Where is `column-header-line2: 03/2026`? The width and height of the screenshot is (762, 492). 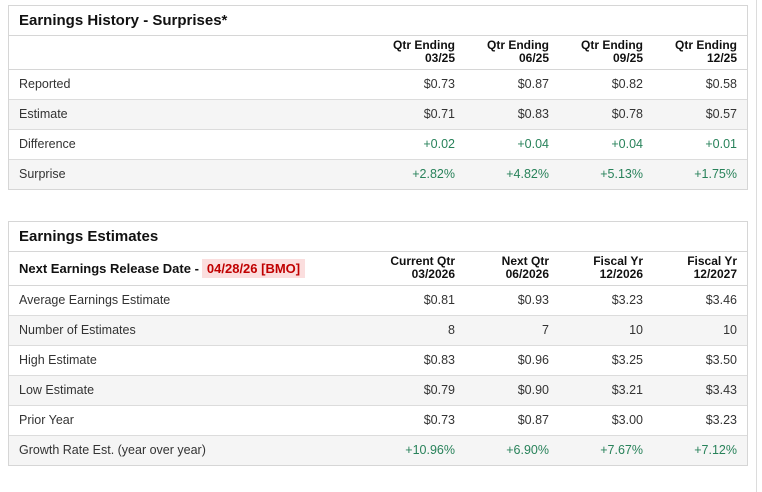
column-header-line2: 03/2026 is located at coordinates (433, 274).